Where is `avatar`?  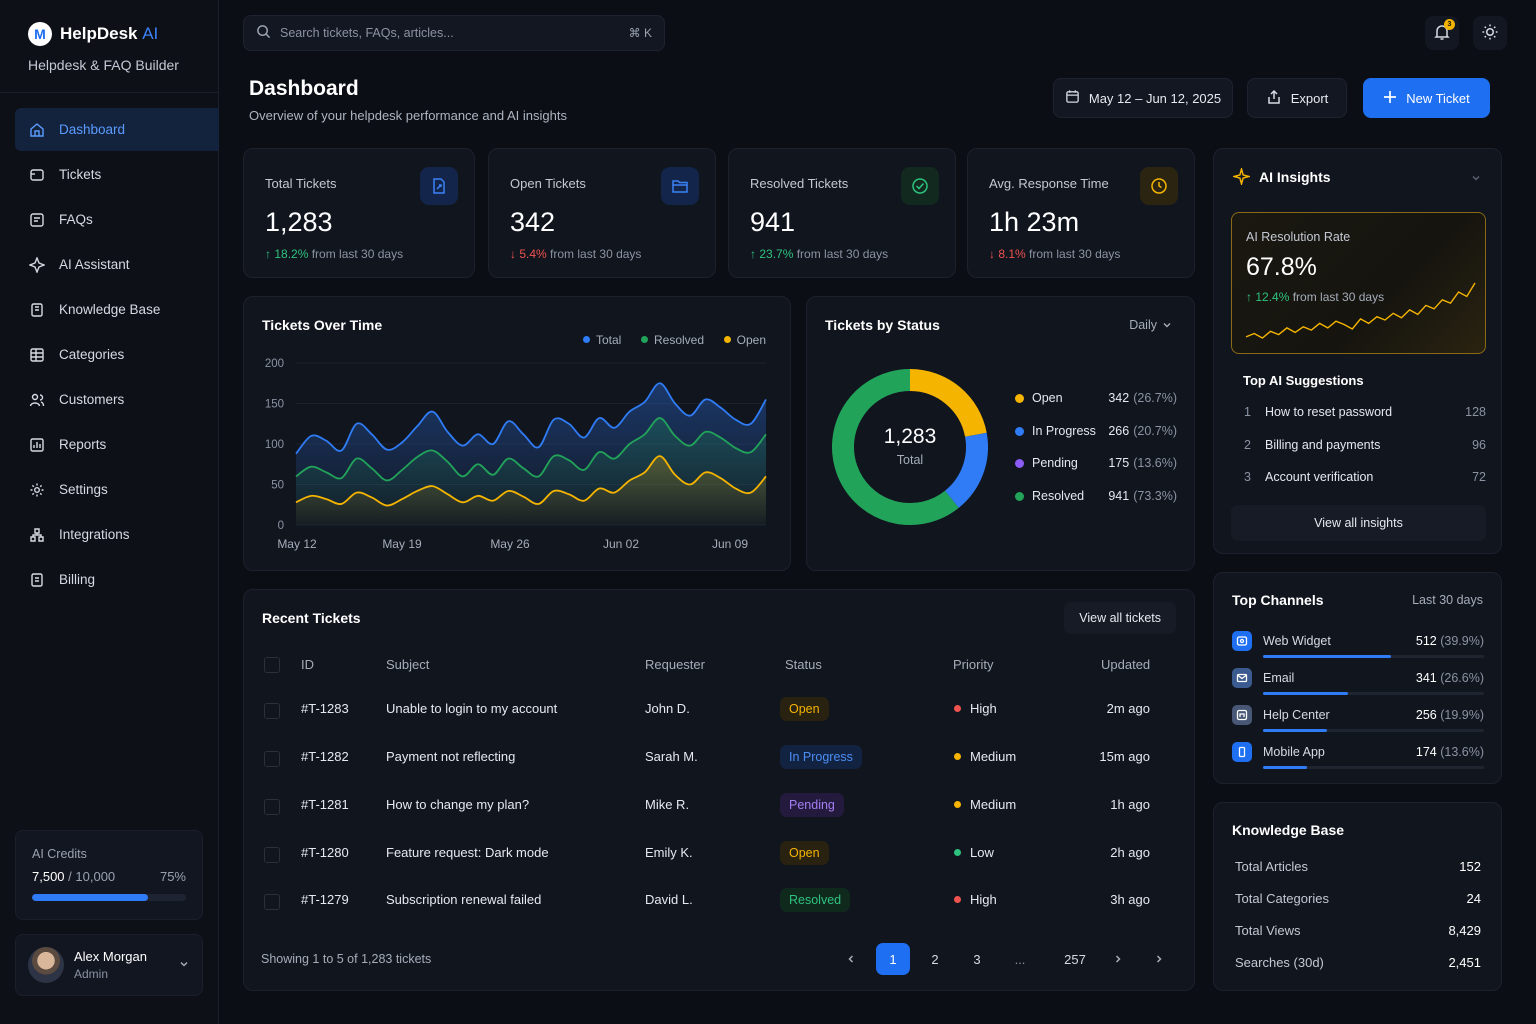 avatar is located at coordinates (46, 965).